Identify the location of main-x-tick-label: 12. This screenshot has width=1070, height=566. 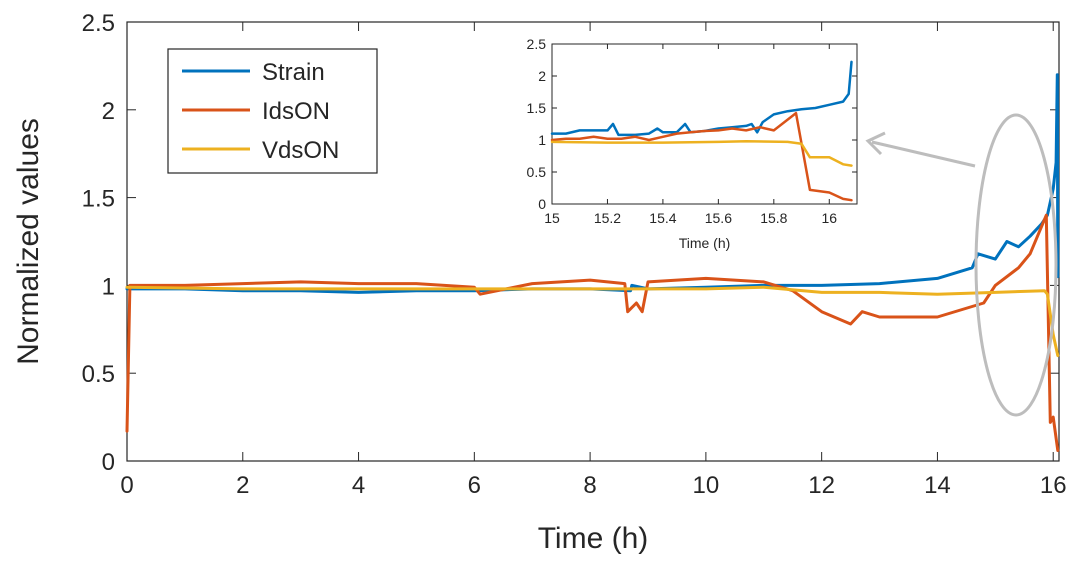
(821, 485).